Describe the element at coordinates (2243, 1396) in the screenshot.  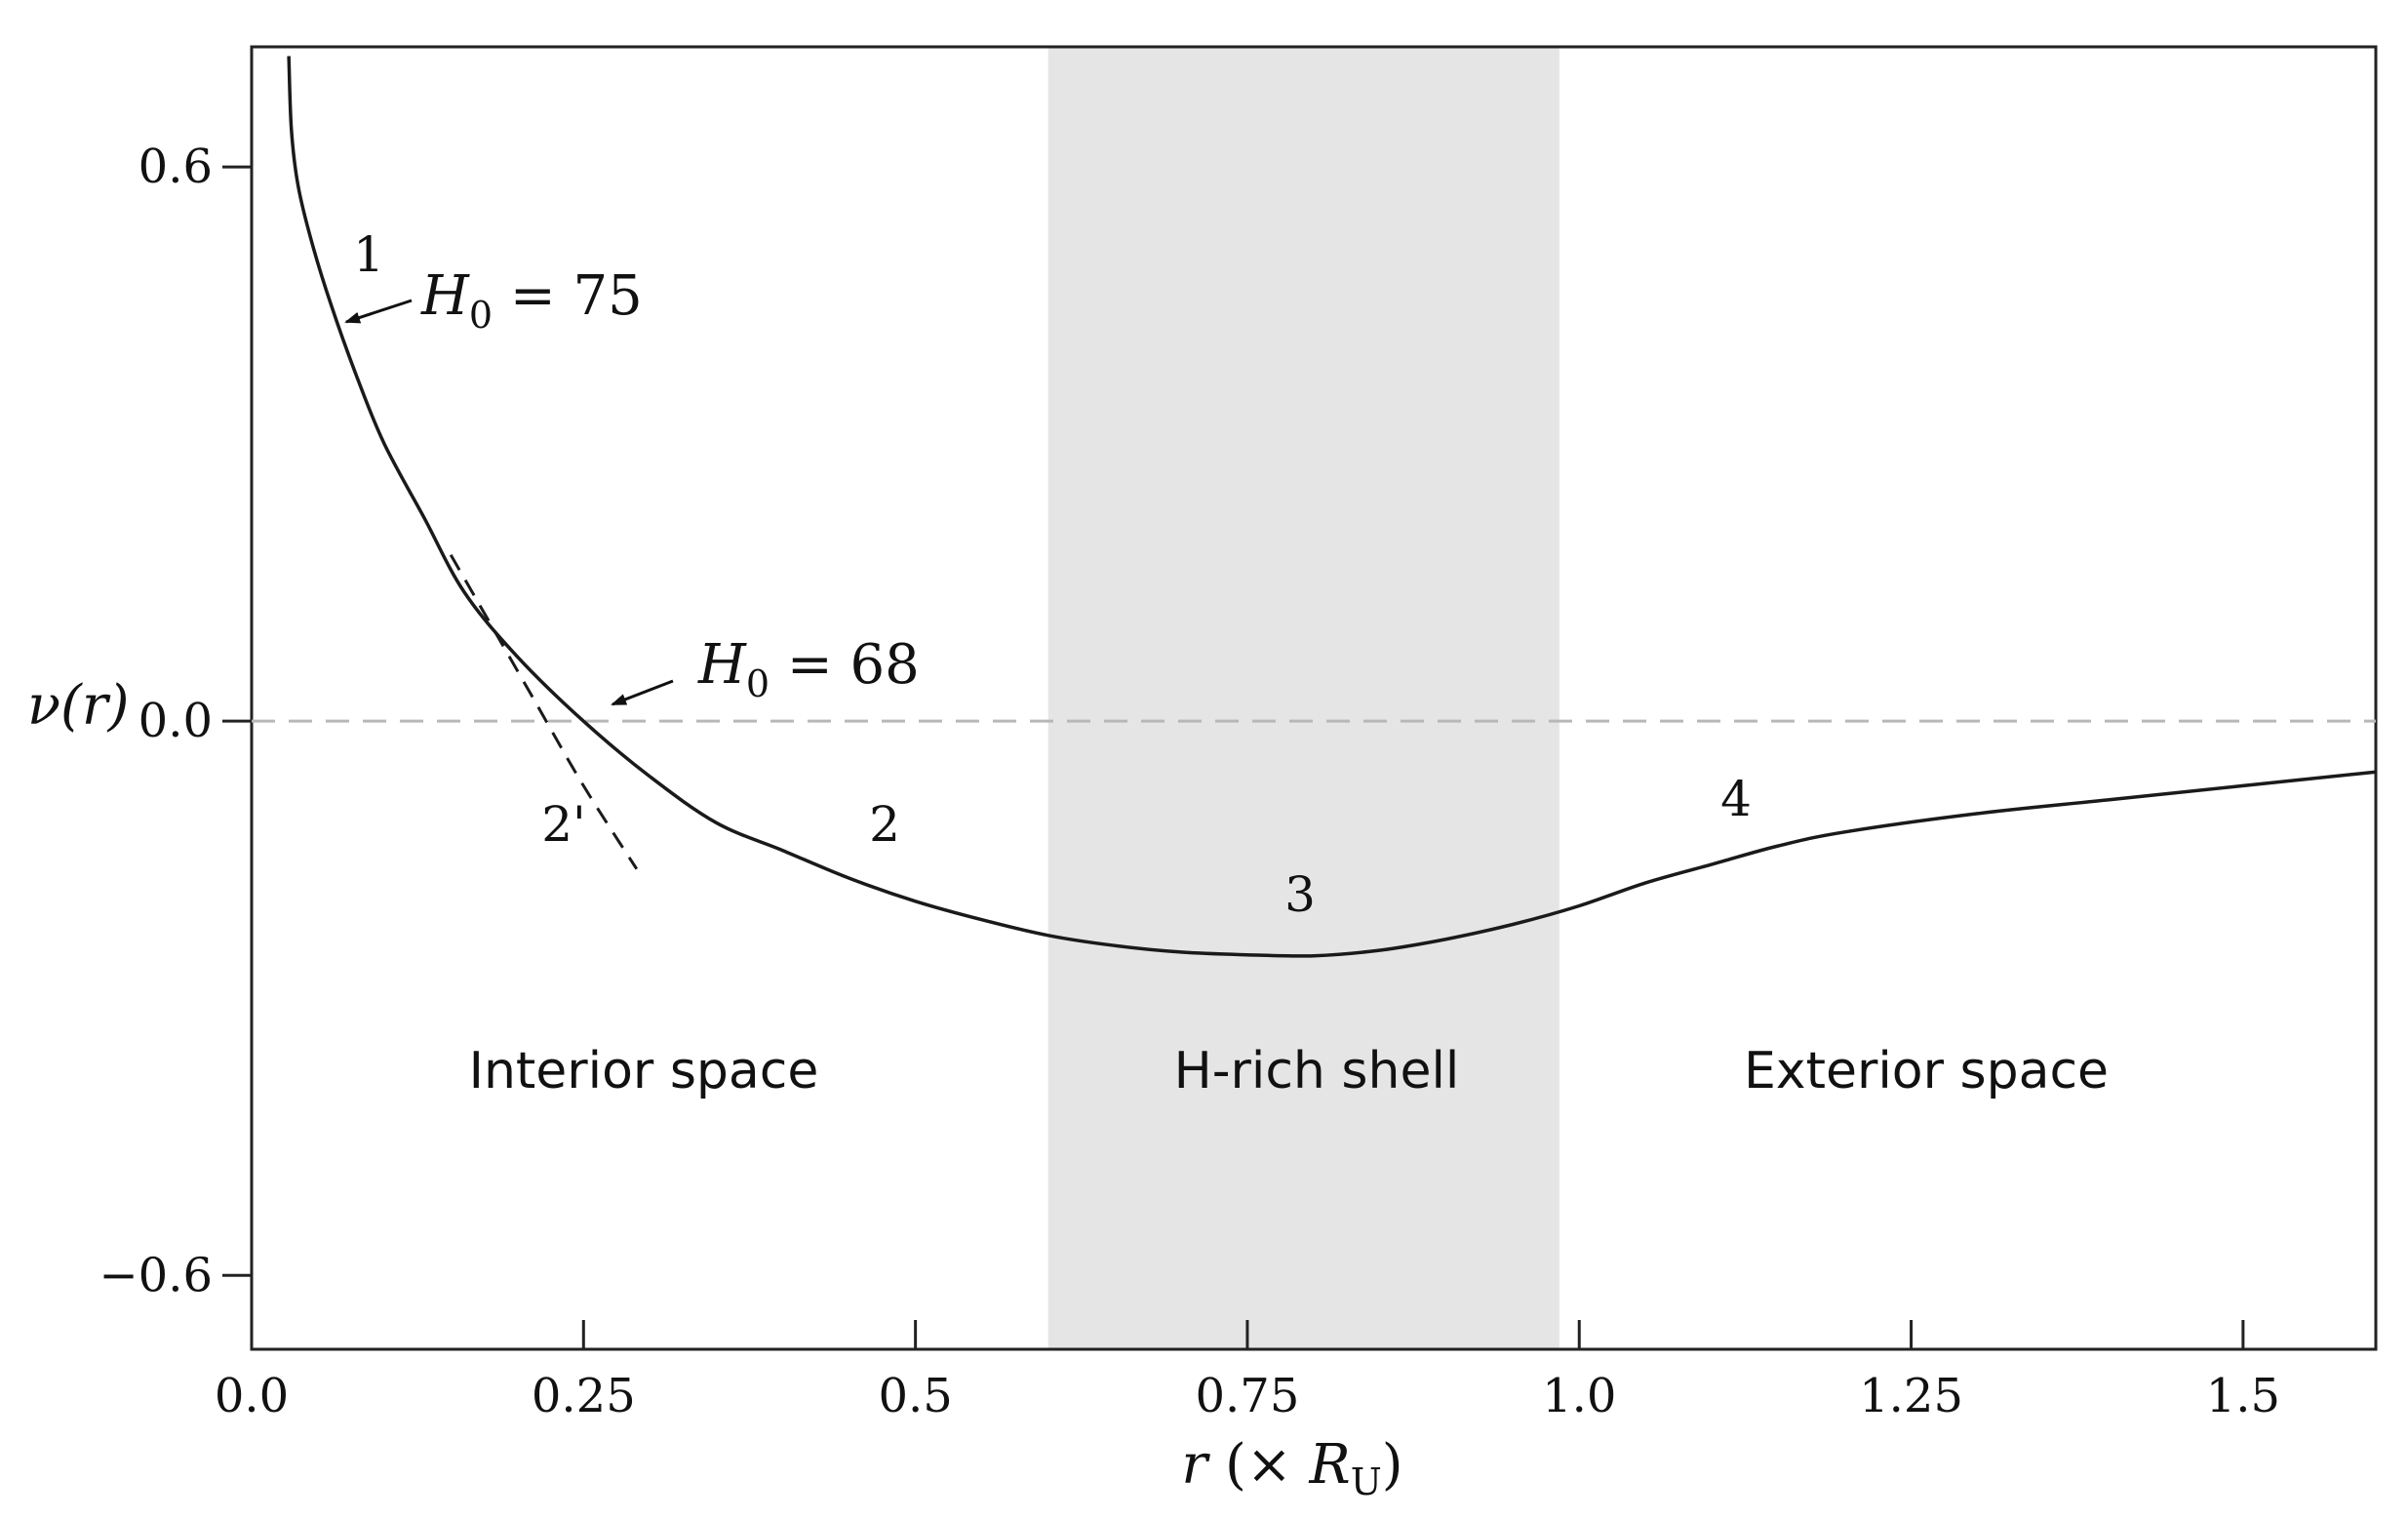
I see `x-tick-label: 1.5` at that location.